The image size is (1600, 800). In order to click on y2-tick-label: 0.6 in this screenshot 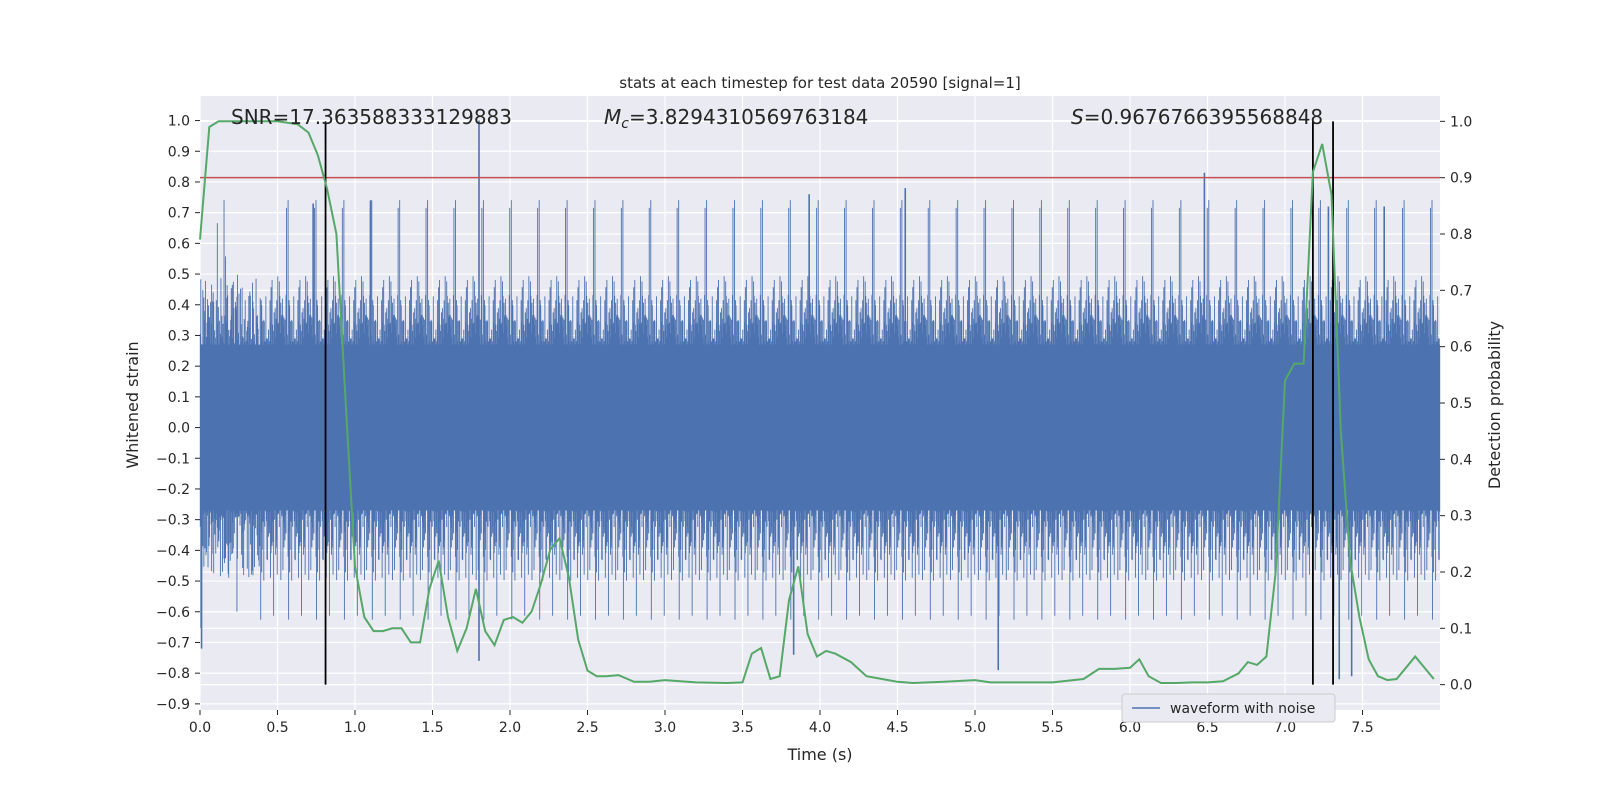, I will do `click(1461, 348)`.